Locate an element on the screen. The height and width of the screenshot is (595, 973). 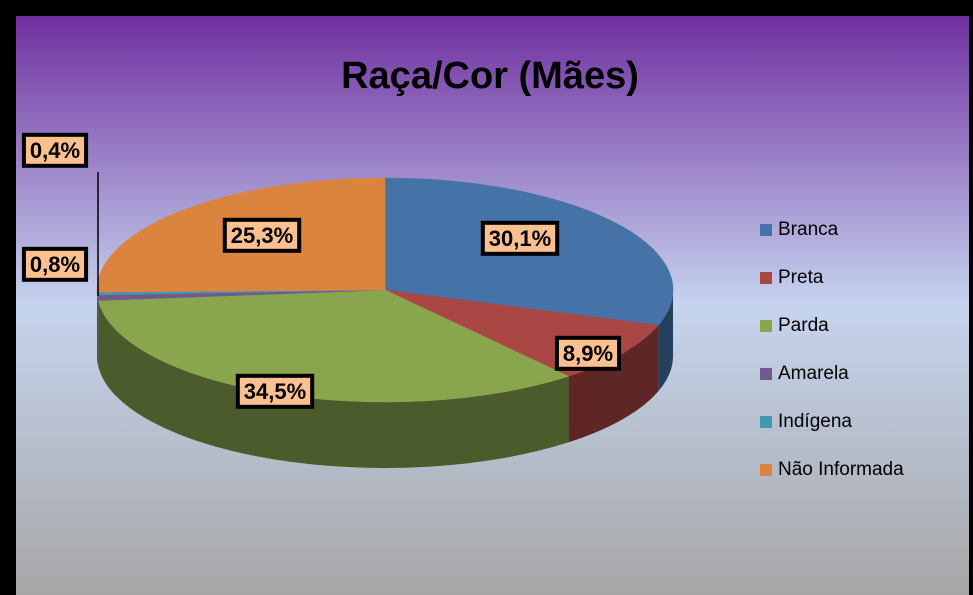
data-label: 25,3% is located at coordinates (262, 235).